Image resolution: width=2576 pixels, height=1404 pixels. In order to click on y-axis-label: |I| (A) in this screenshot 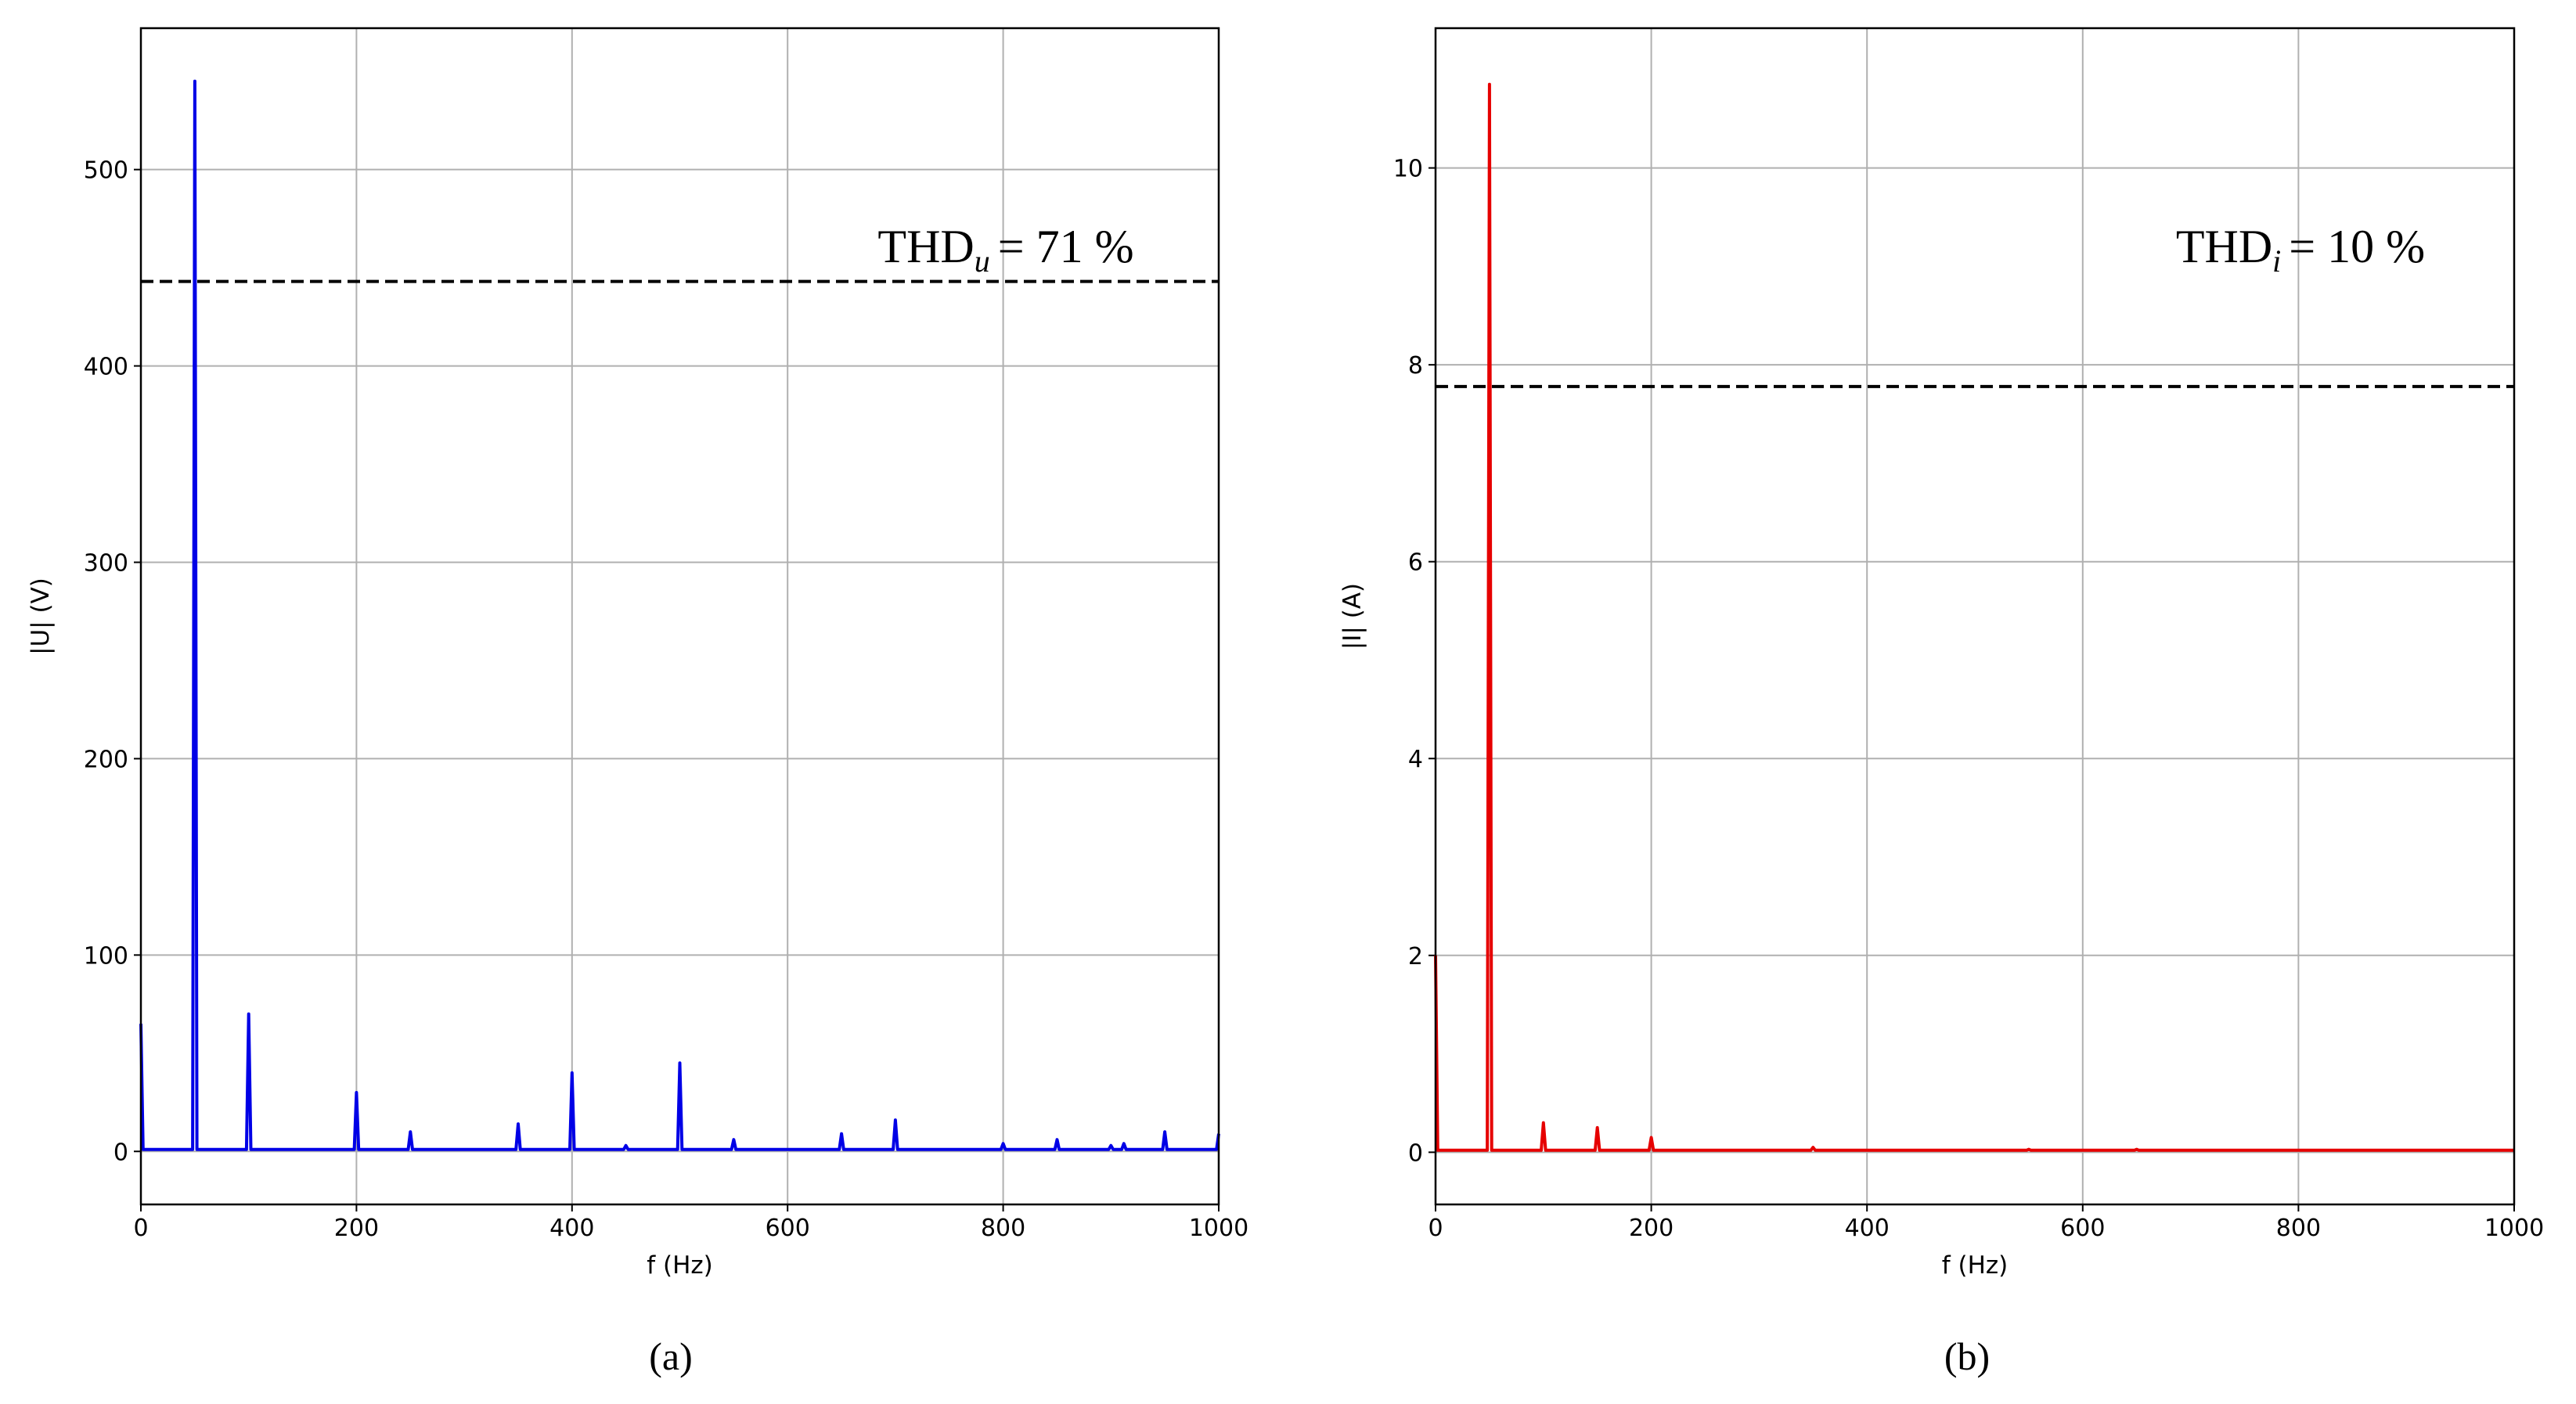, I will do `click(1352, 616)`.